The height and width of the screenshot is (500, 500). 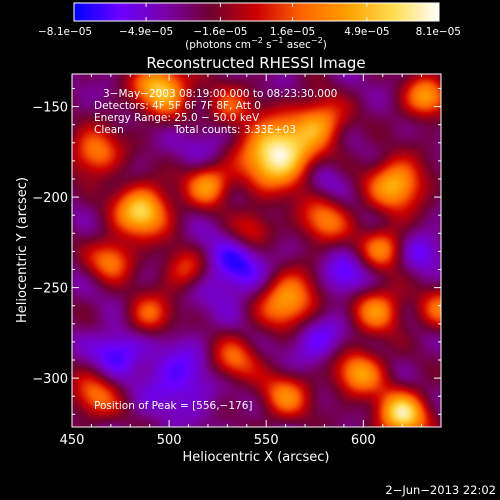 What do you see at coordinates (50, 198) in the screenshot?
I see `y-tick-label: −200` at bounding box center [50, 198].